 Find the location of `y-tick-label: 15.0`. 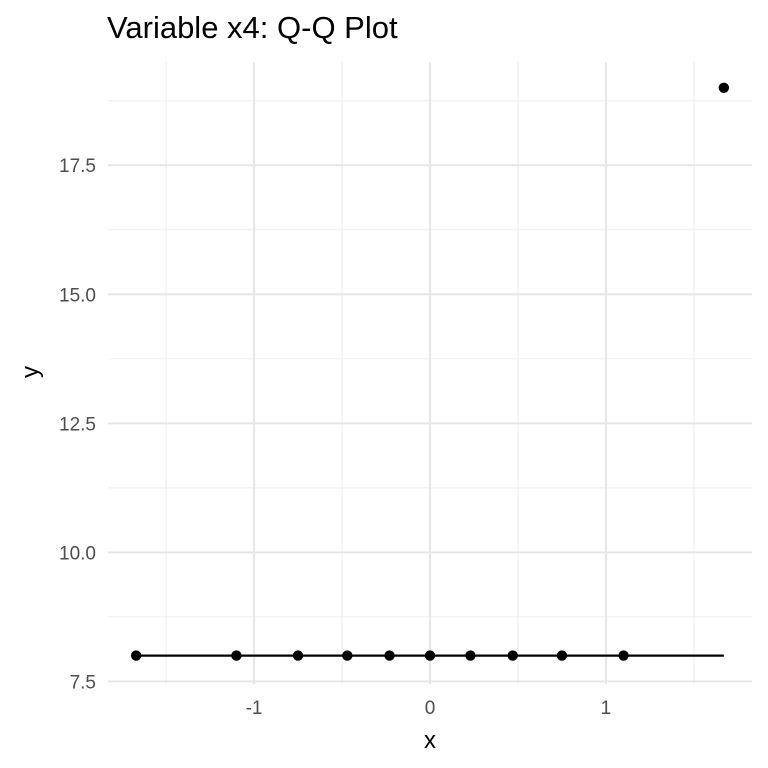

y-tick-label: 15.0 is located at coordinates (77, 295).